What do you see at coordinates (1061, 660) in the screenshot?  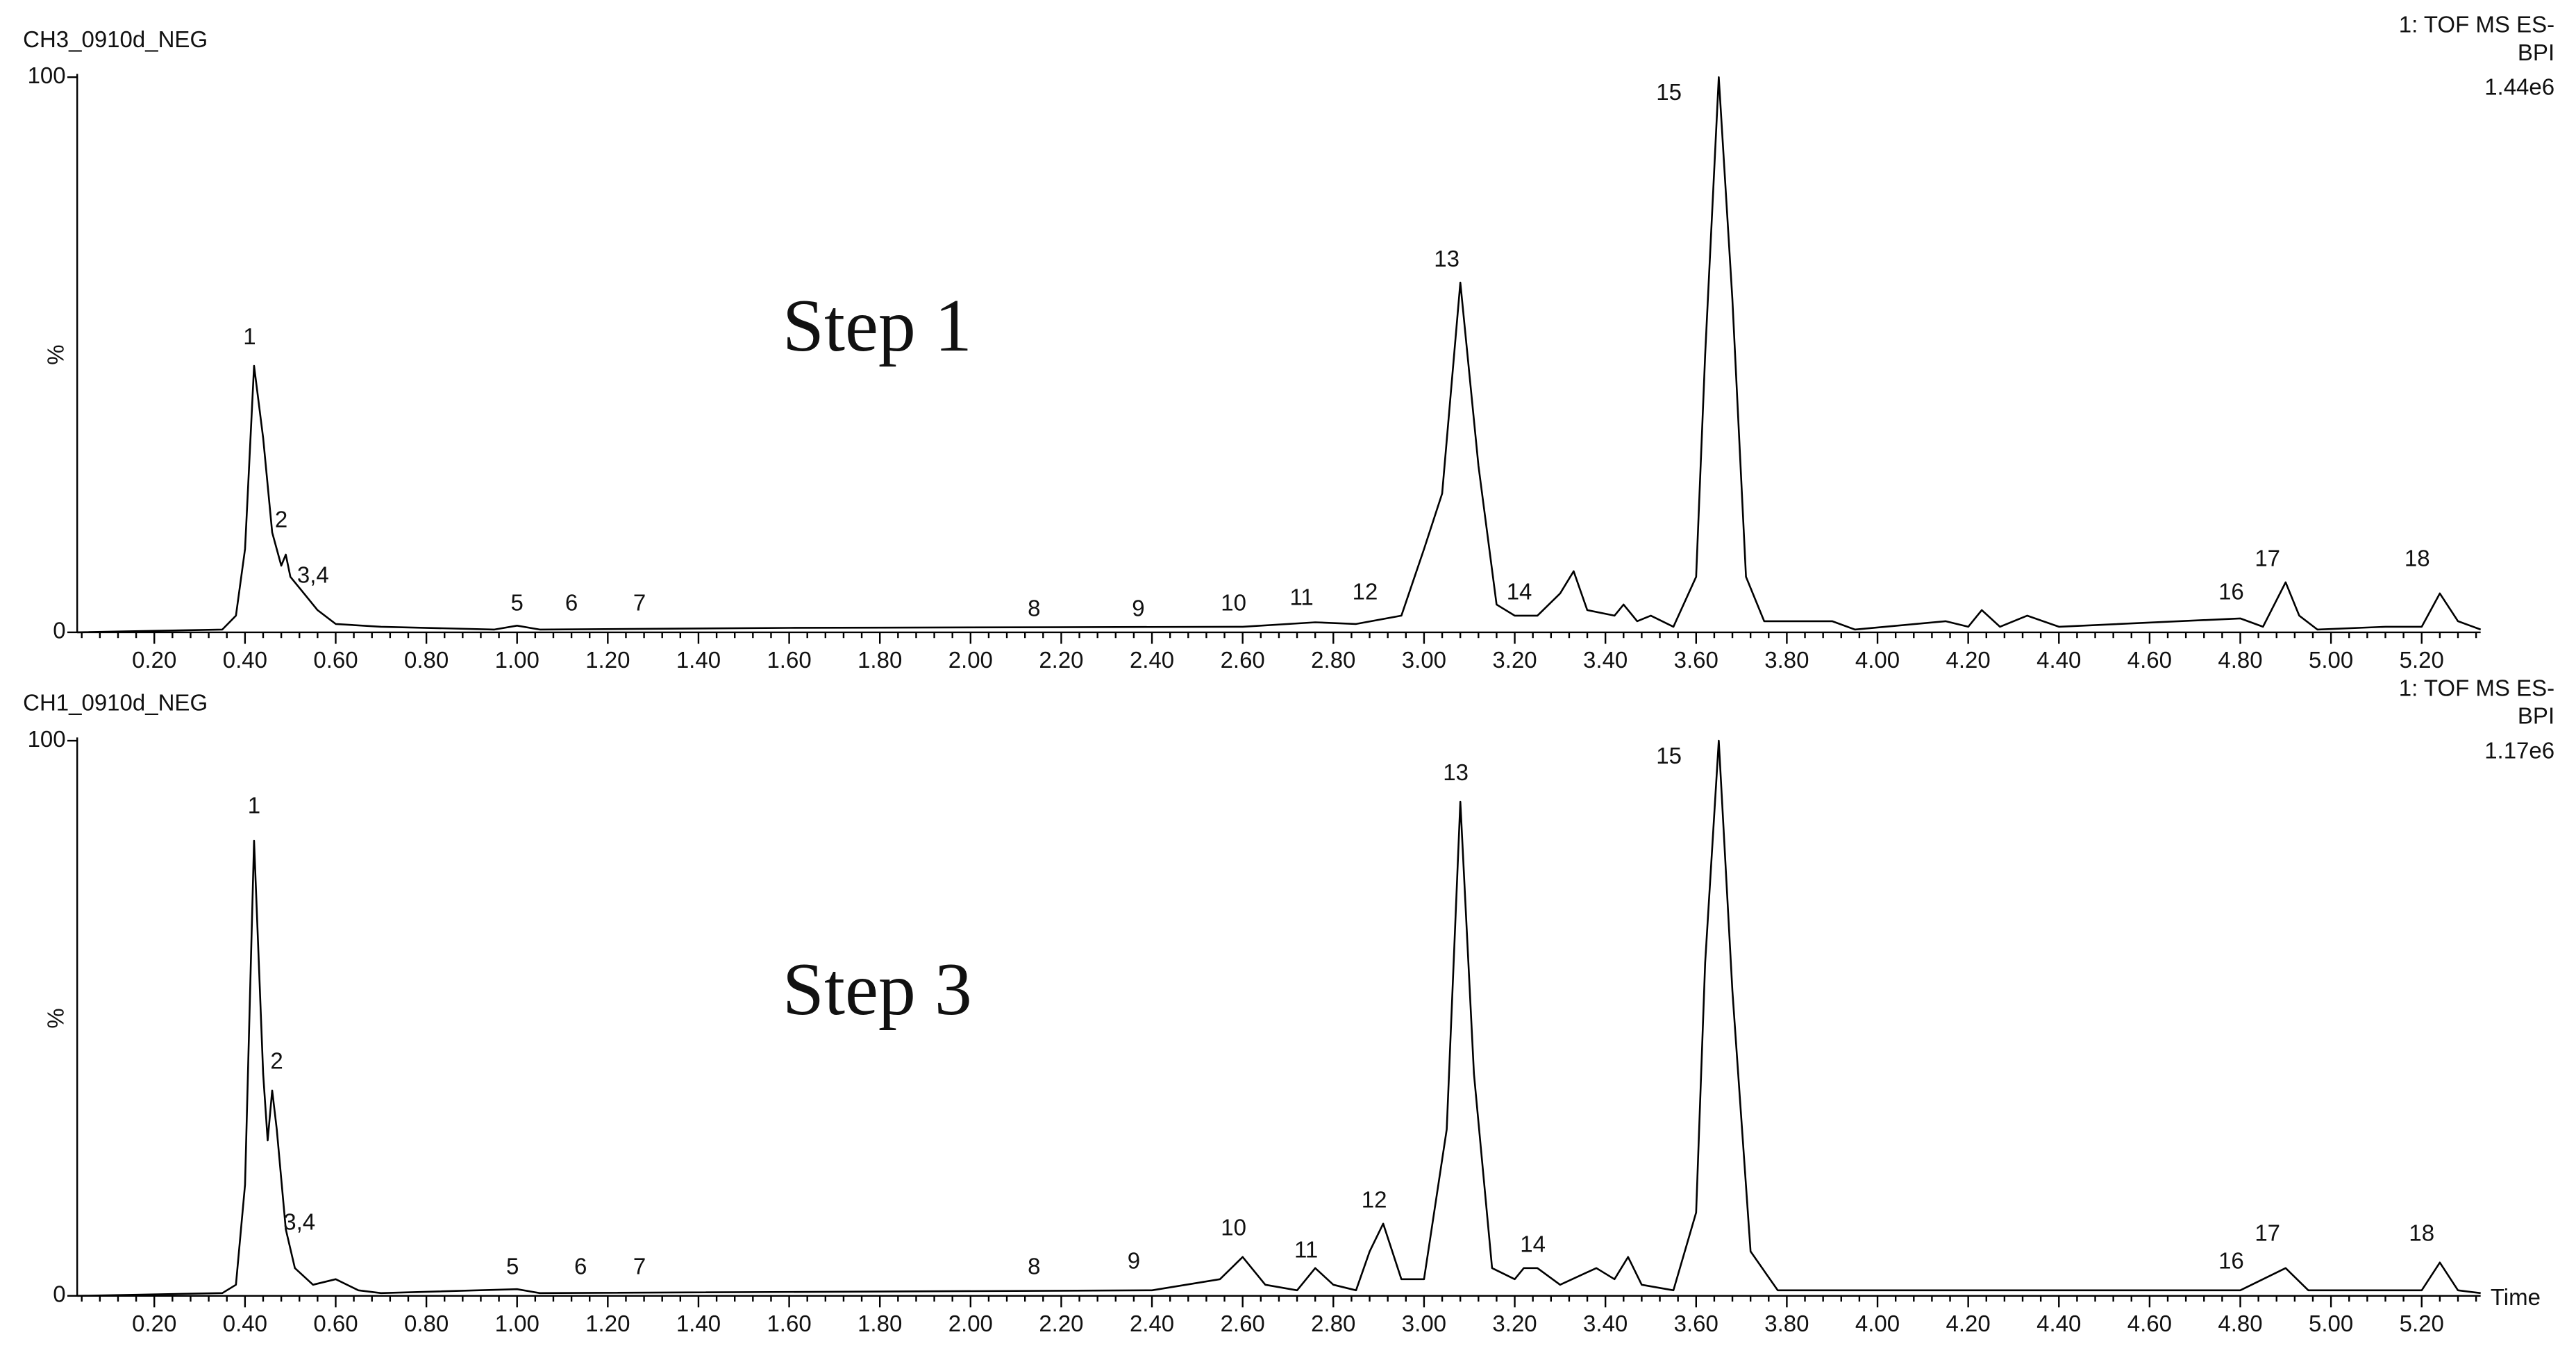 I see `x-tick-label: 2.20` at bounding box center [1061, 660].